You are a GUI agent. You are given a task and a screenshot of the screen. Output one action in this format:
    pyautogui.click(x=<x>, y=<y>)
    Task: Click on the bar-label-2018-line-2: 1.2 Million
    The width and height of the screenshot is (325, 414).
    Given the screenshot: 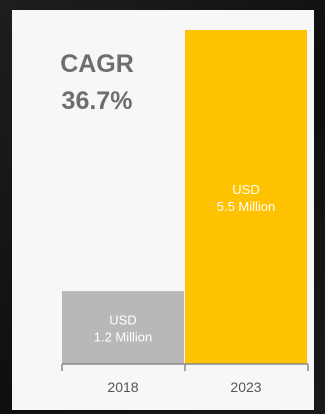 What is the action you would take?
    pyautogui.click(x=123, y=337)
    